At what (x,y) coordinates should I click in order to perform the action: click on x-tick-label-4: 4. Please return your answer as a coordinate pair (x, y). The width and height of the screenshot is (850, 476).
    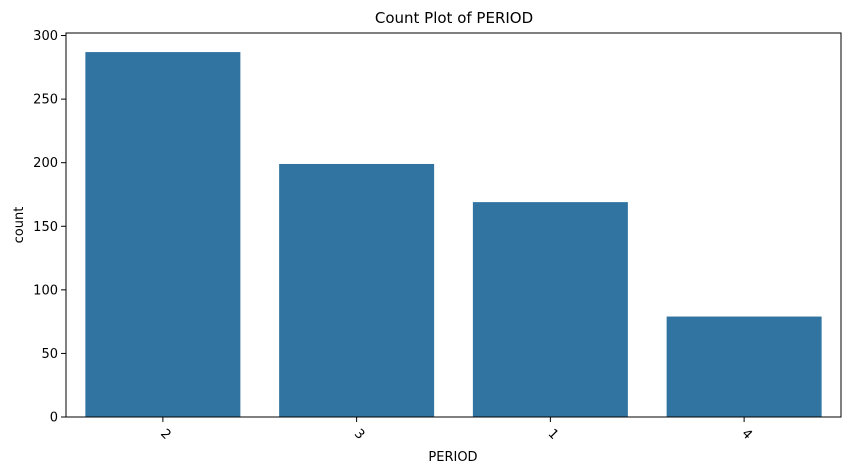
    Looking at the image, I should click on (746, 434).